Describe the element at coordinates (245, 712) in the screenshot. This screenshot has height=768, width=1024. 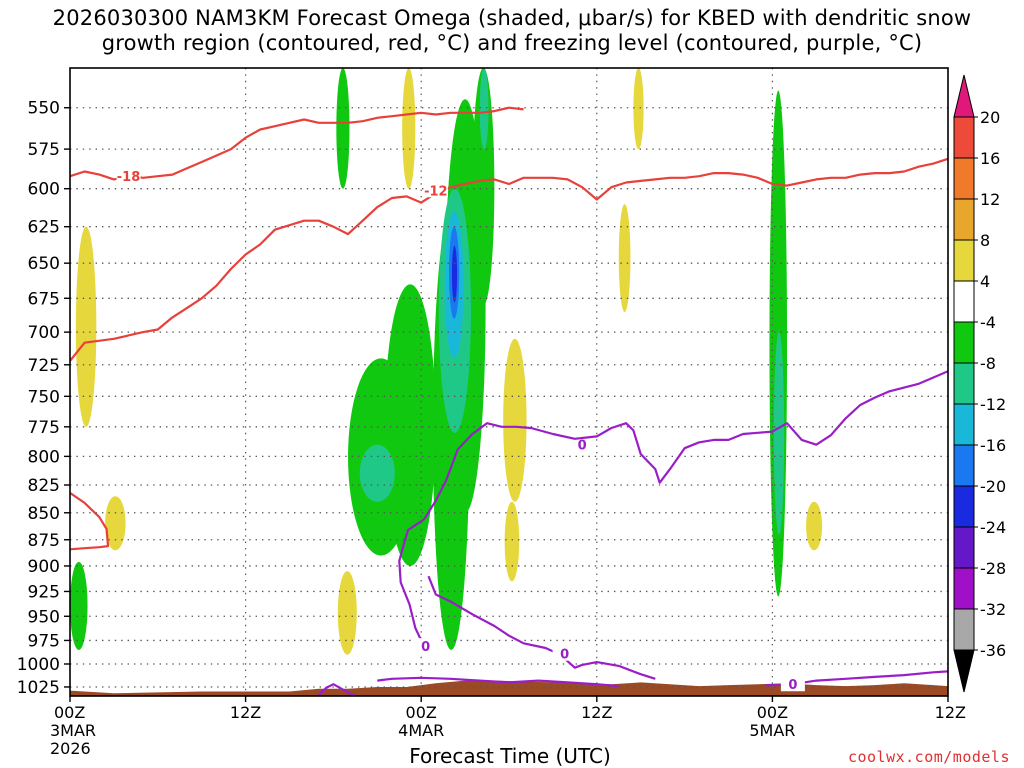
I see `x-tick-label-1: 12Z` at that location.